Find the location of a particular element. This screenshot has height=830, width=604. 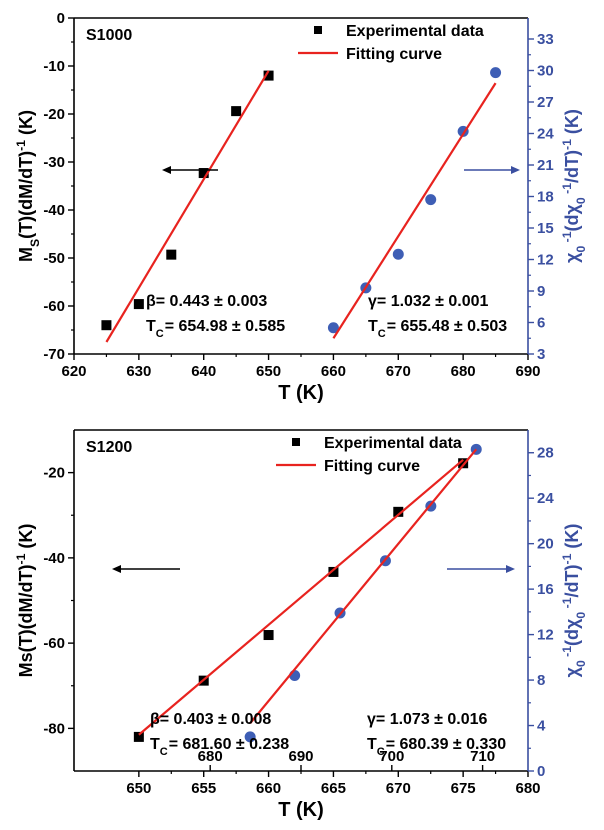

panel1-arrow-right-head is located at coordinates (515, 170).